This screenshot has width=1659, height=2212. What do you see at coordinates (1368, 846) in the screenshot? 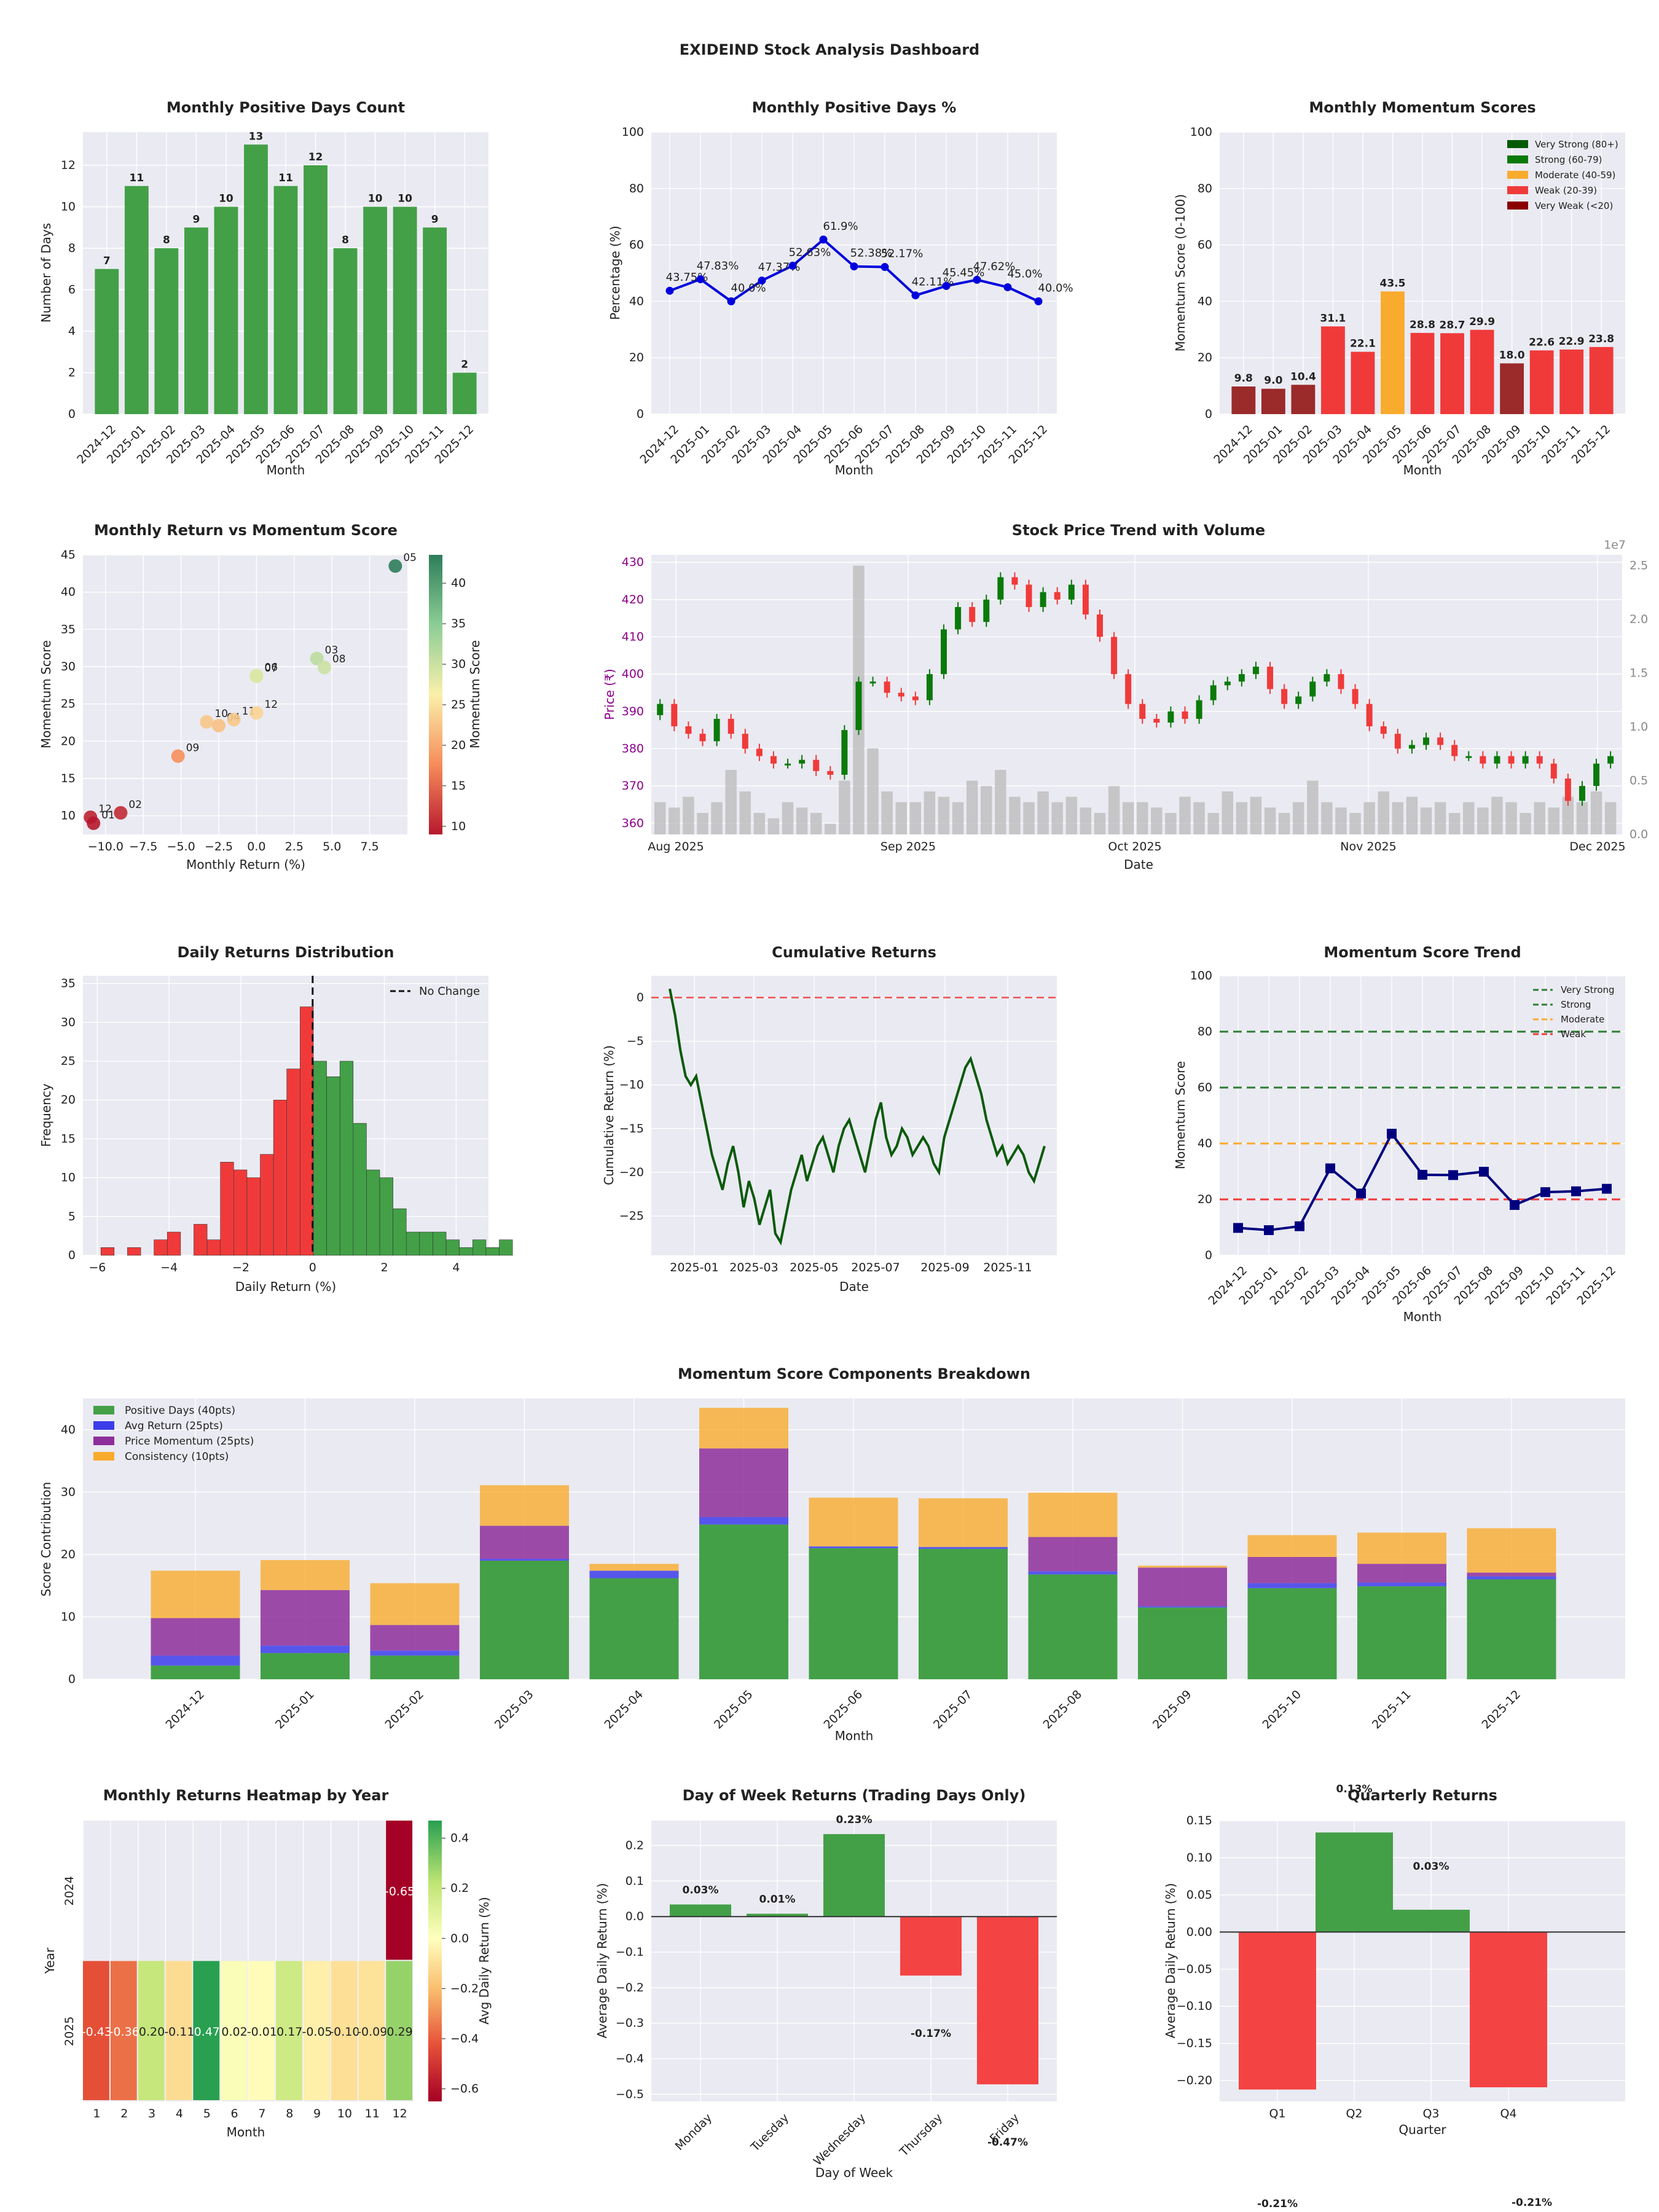
I see `x-tick-label: Nov 2025` at bounding box center [1368, 846].